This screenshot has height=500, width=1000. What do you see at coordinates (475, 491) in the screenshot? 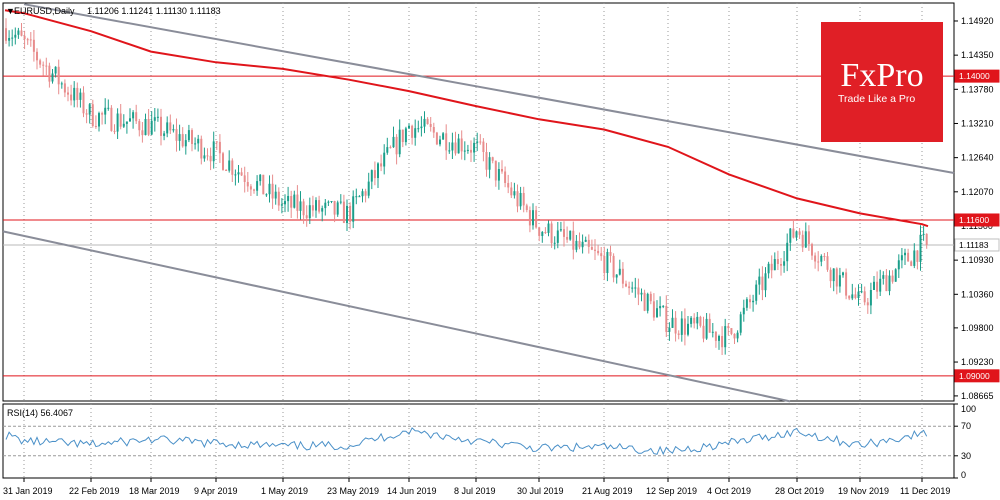
I see `time-tick-label: 8 Jul 2019` at bounding box center [475, 491].